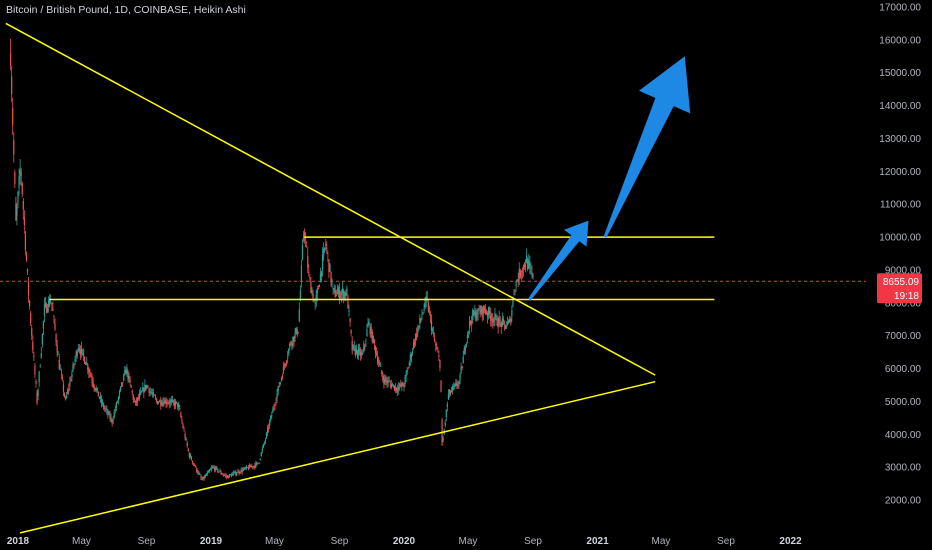  What do you see at coordinates (900, 106) in the screenshot?
I see `price-tick-label: 14000.00` at bounding box center [900, 106].